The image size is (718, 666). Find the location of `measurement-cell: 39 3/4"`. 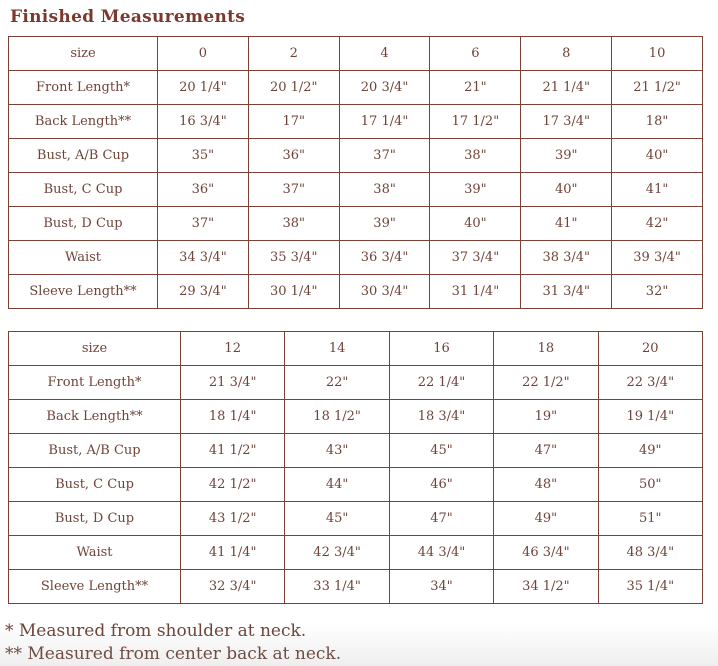

measurement-cell: 39 3/4" is located at coordinates (657, 257).